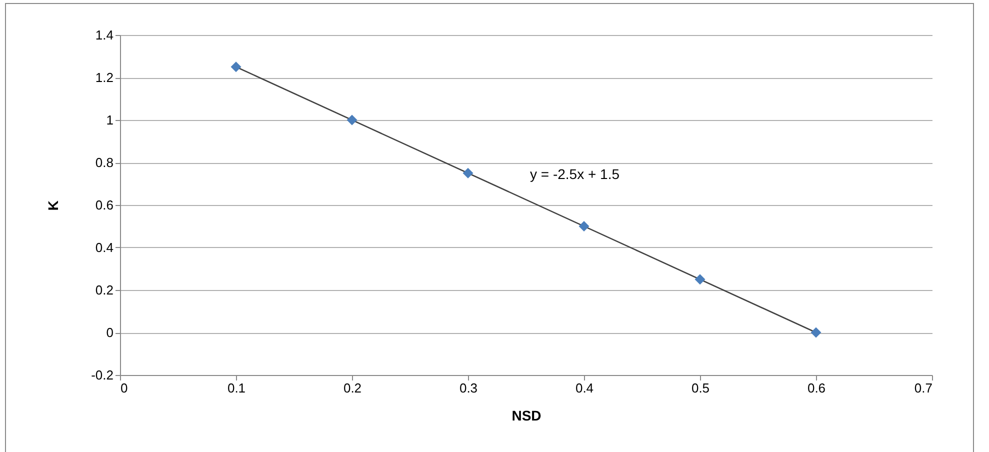  What do you see at coordinates (104, 205) in the screenshot?
I see `y-tick-label: 0.6` at bounding box center [104, 205].